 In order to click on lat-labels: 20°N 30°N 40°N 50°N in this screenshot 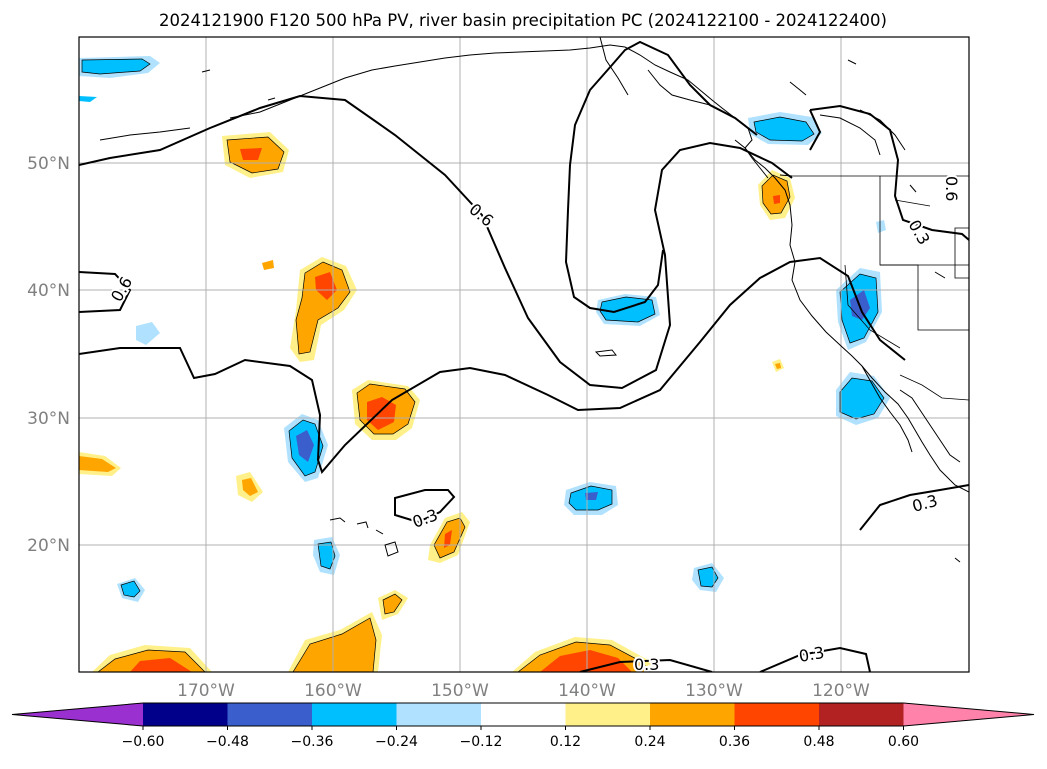, I will do `click(48, 355)`.